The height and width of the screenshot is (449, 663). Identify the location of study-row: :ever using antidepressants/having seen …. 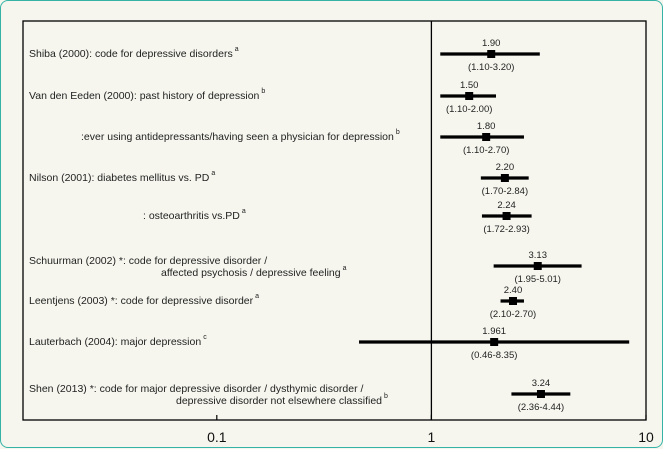
(302, 138).